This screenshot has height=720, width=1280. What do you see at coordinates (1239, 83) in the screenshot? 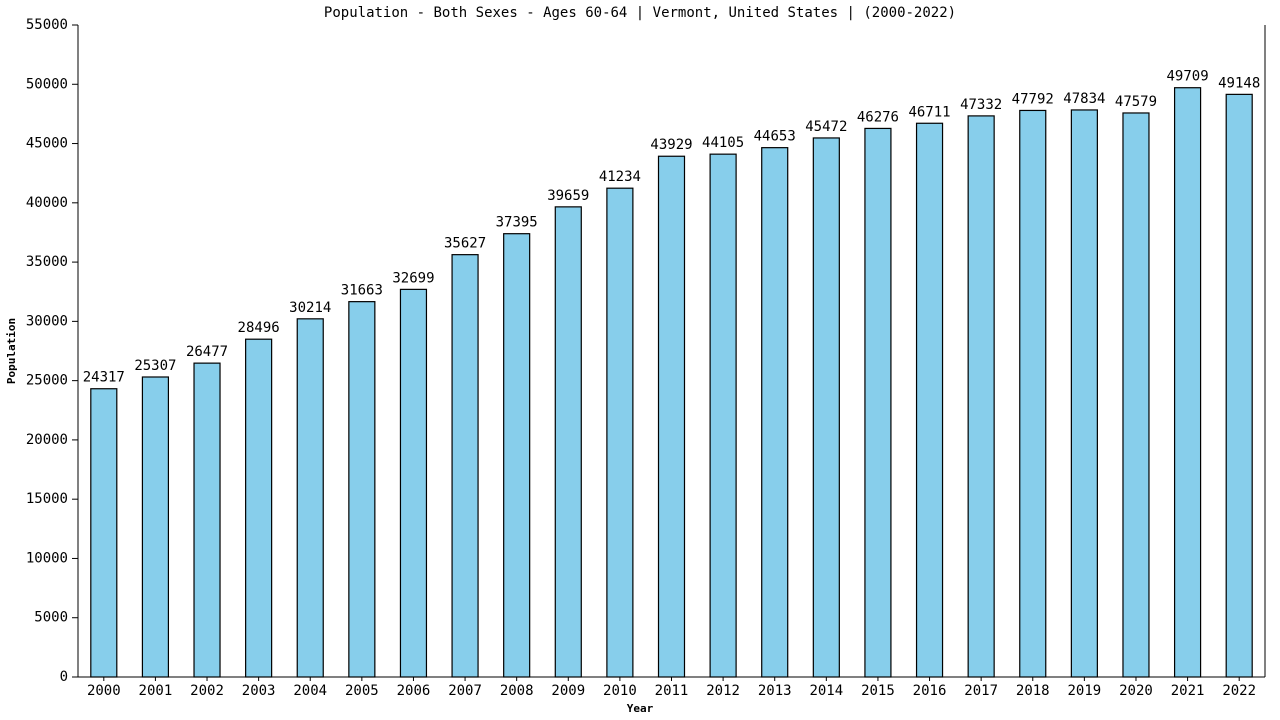
I see `value-label: 49148` at bounding box center [1239, 83].